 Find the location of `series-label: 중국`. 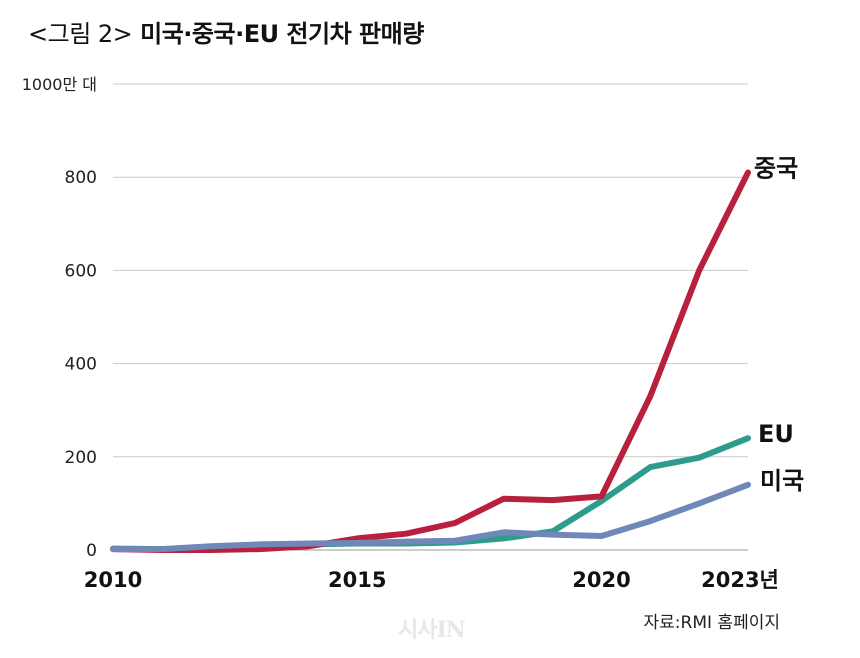

series-label: 중국 is located at coordinates (776, 169).